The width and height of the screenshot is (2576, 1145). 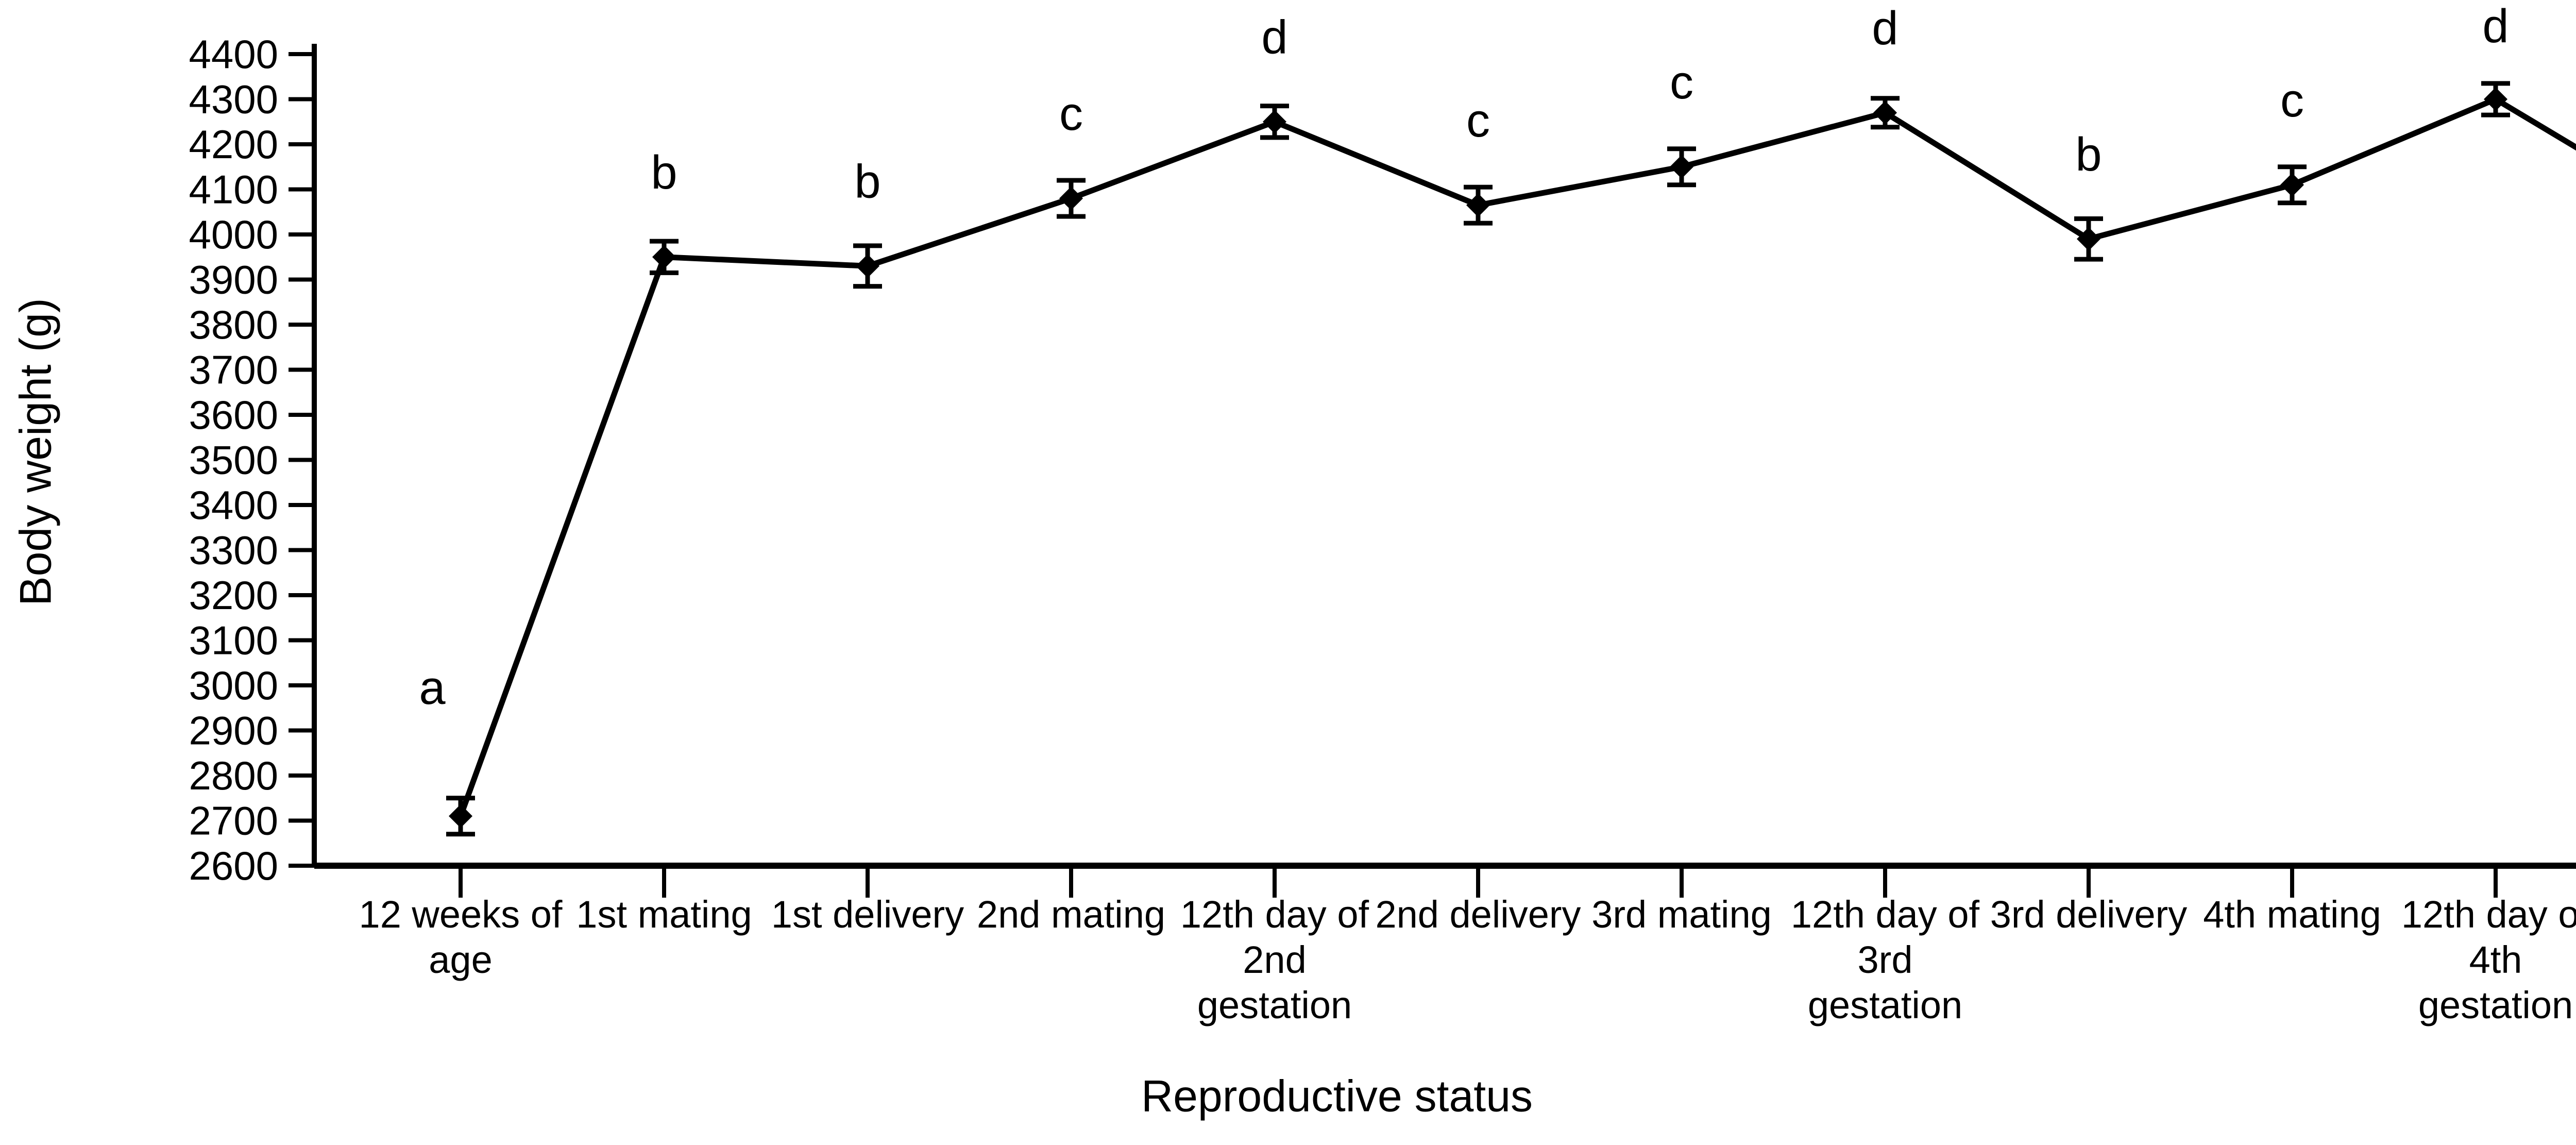 I want to click on y-tick-label: 3100, so click(x=233, y=640).